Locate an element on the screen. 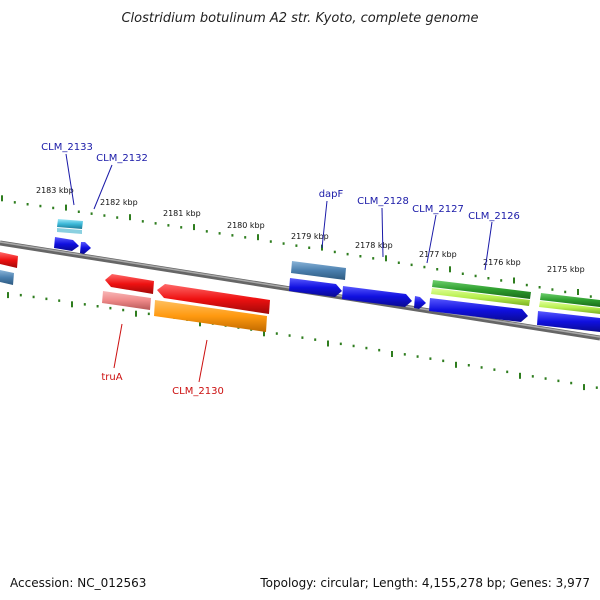 Image resolution: width=600 pixels, height=600 pixels. gene-trua is located at coordinates (126, 300).